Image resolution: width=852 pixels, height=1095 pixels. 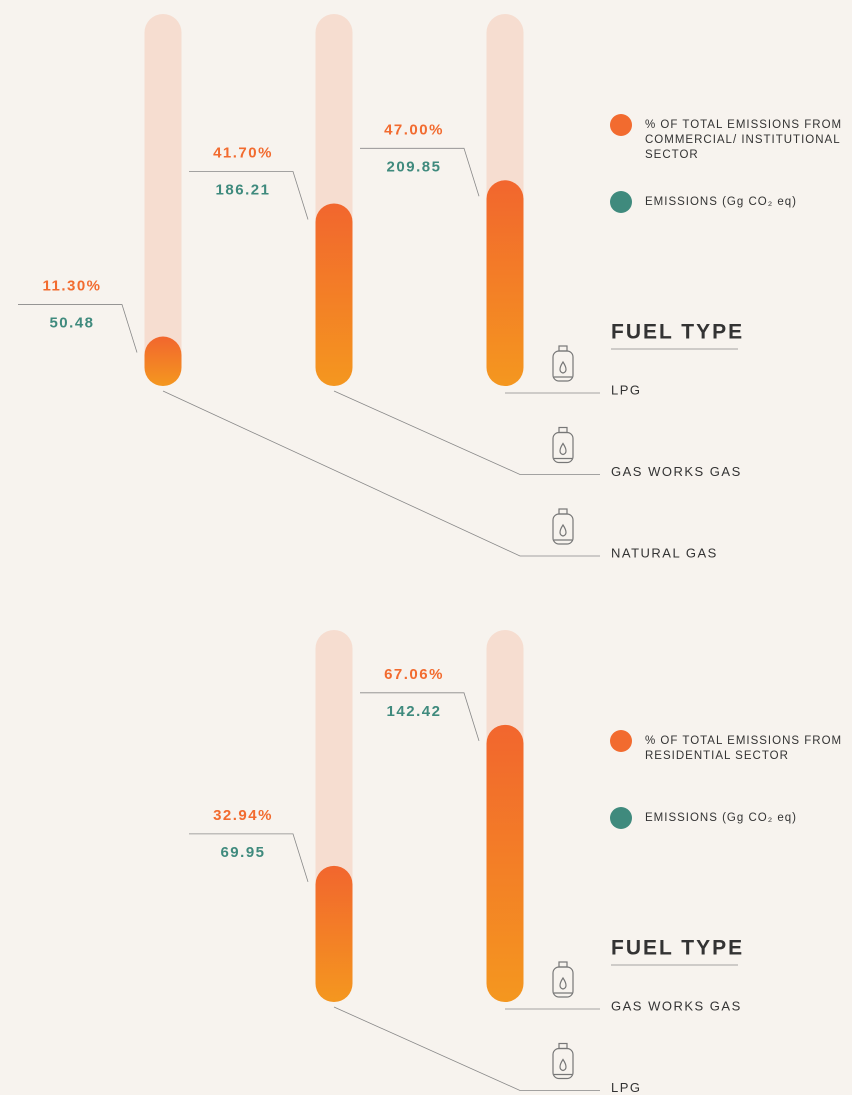 What do you see at coordinates (163, 200) in the screenshot?
I see `bar-track` at bounding box center [163, 200].